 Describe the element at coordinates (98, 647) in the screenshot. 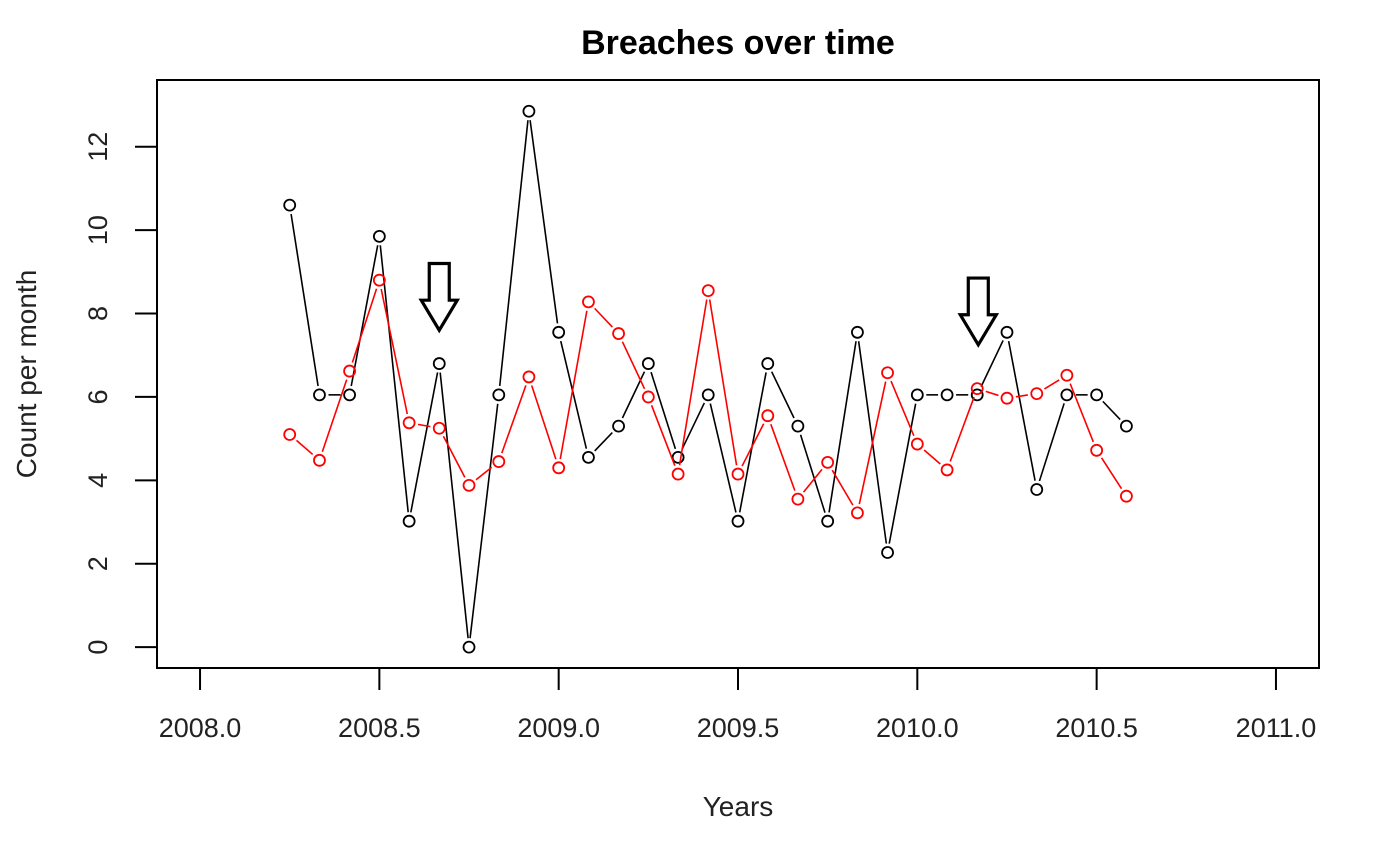

I see `y-tick-label: 0` at that location.